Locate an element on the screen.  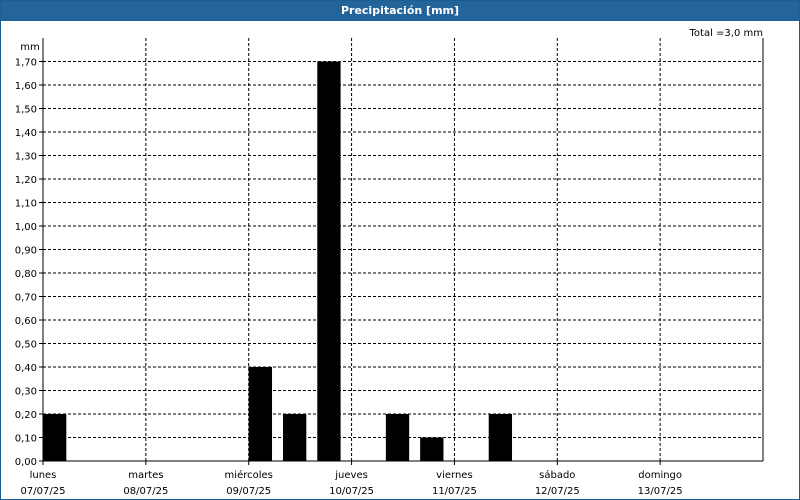
total-label: Total =3,0 mm is located at coordinates (726, 33).